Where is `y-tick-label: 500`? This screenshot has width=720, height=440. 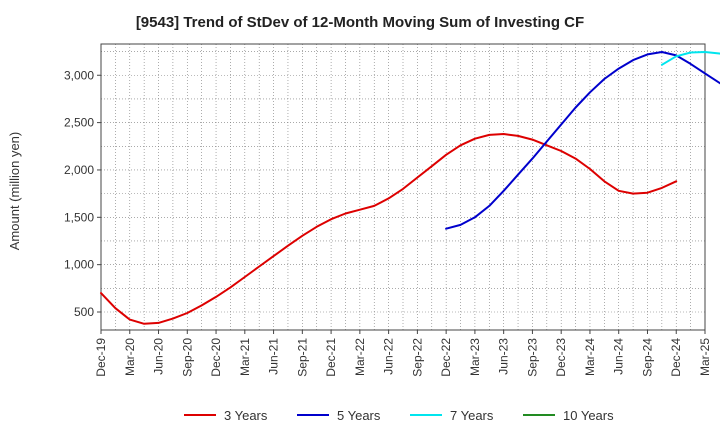
y-tick-label: 500 is located at coordinates (84, 312).